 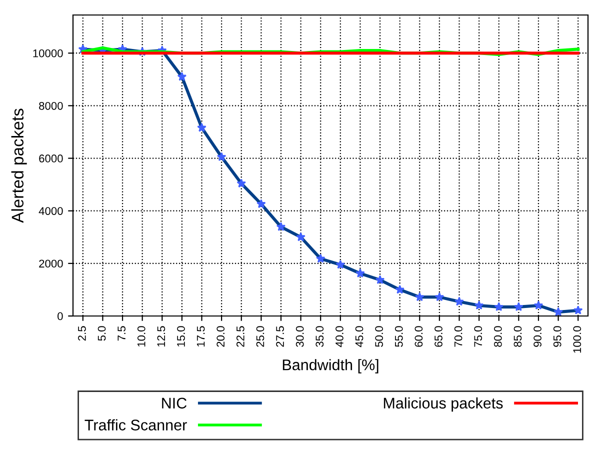 I want to click on x-tick-label: 22.5, so click(x=240, y=336).